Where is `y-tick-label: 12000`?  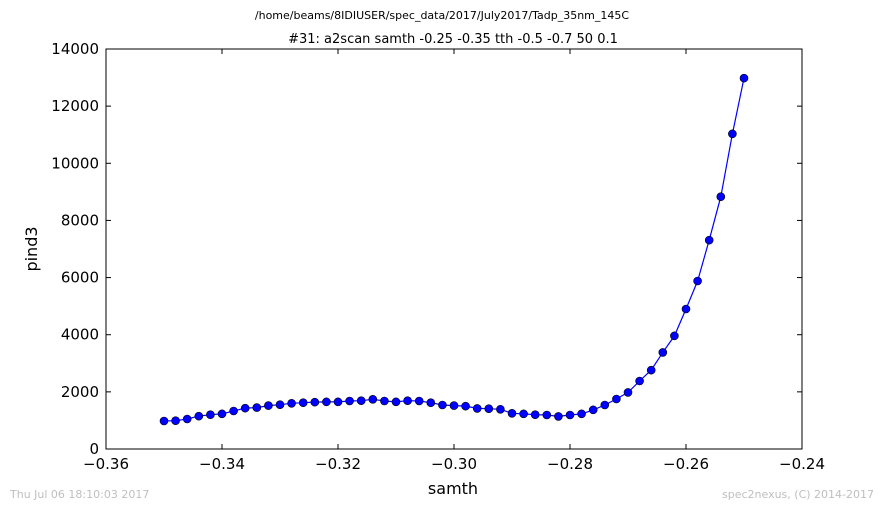 y-tick-label: 12000 is located at coordinates (75, 106).